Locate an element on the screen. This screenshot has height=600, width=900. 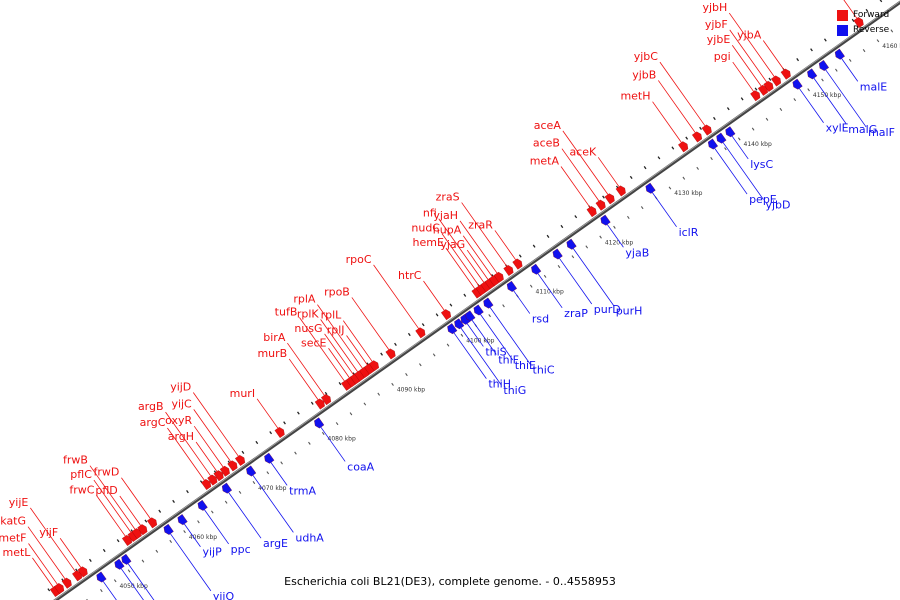
legend-reverse-label: Reverse is located at coordinates (871, 30).